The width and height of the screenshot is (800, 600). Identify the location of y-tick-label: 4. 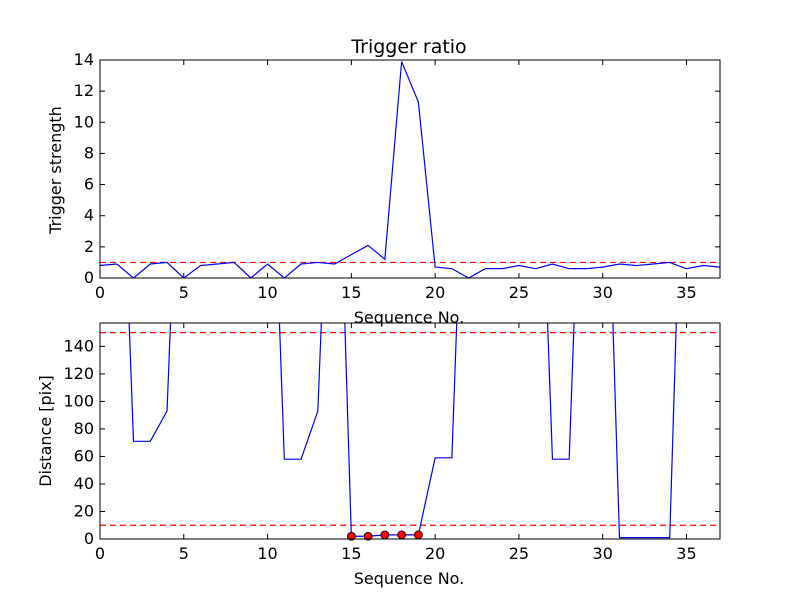
(89, 215).